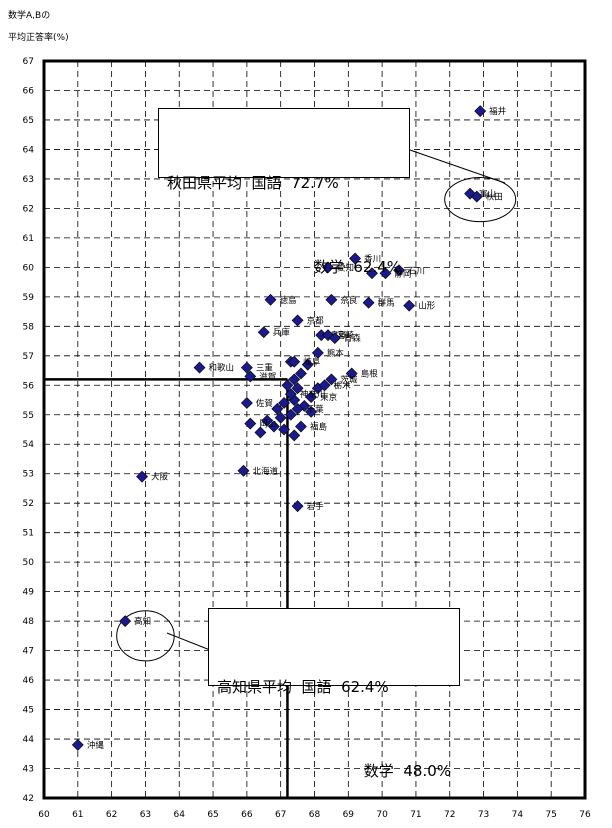 The width and height of the screenshot is (612, 828). Describe the element at coordinates (282, 332) in the screenshot. I see `prefecture-label: 兵庫` at that location.